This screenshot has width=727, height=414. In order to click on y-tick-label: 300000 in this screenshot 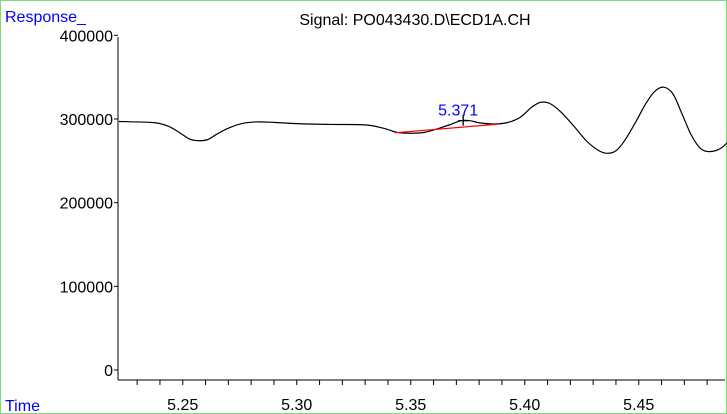, I will do `click(86, 120)`.